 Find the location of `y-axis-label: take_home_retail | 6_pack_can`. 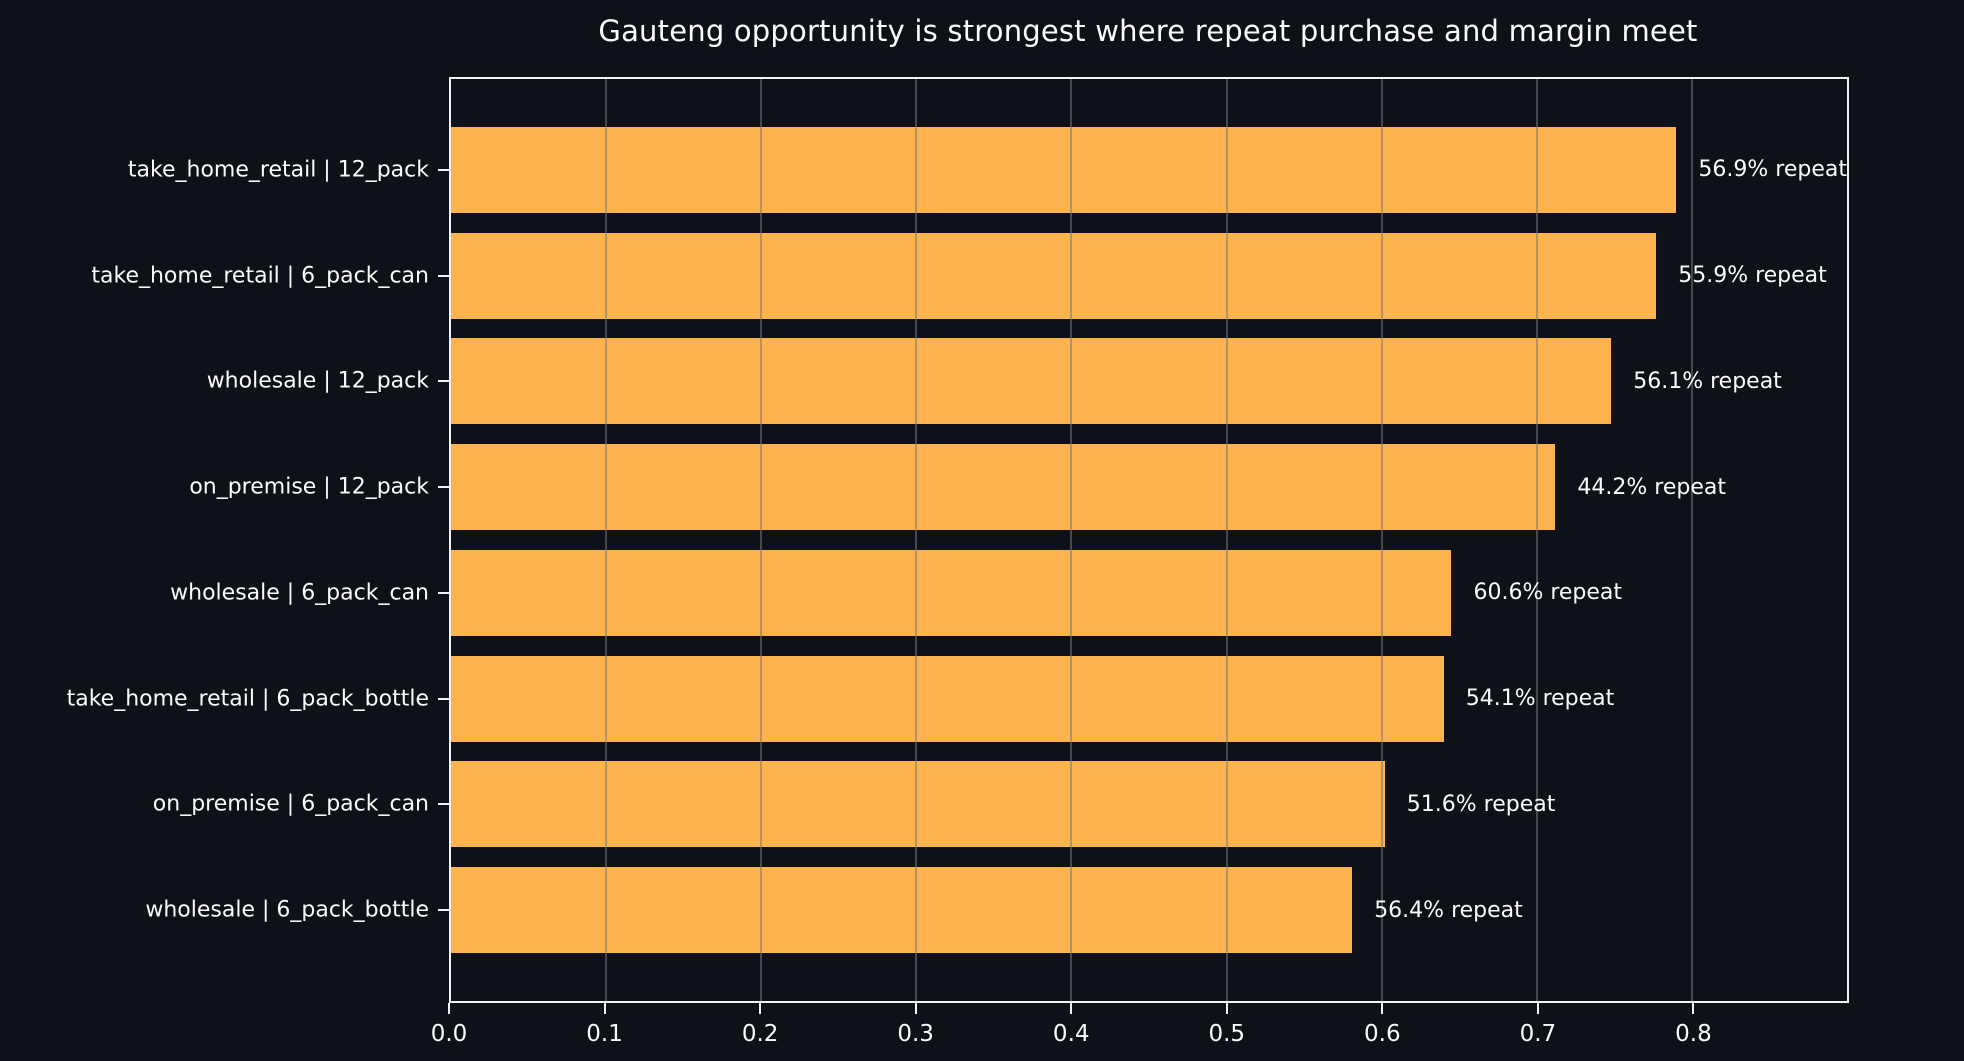

y-axis-label: take_home_retail | 6_pack_can is located at coordinates (260, 276).